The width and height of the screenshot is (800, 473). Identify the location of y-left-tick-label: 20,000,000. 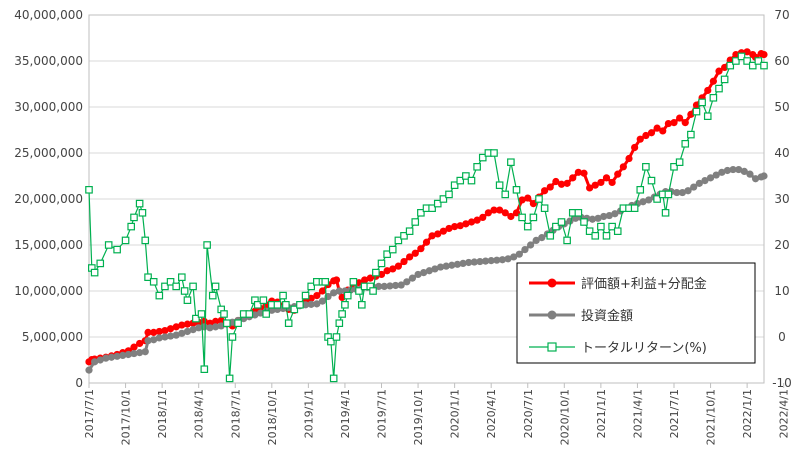
(48, 199).